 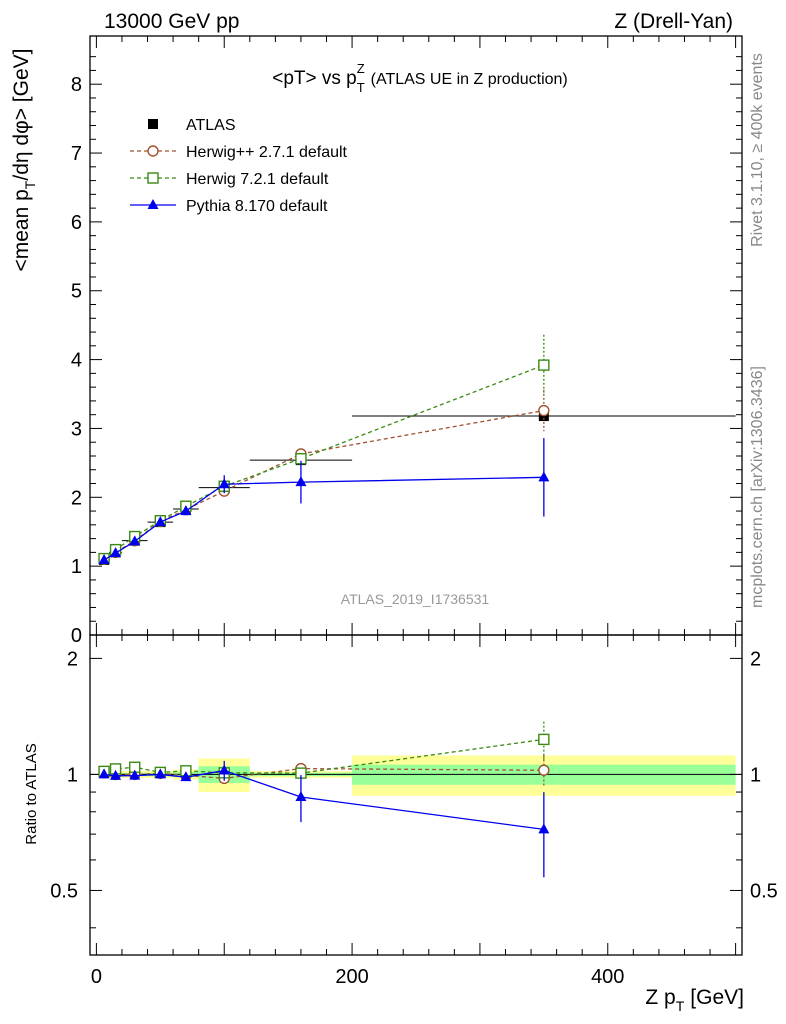 I want to click on ratio-y-tick-label-left: 2, so click(x=72, y=659).